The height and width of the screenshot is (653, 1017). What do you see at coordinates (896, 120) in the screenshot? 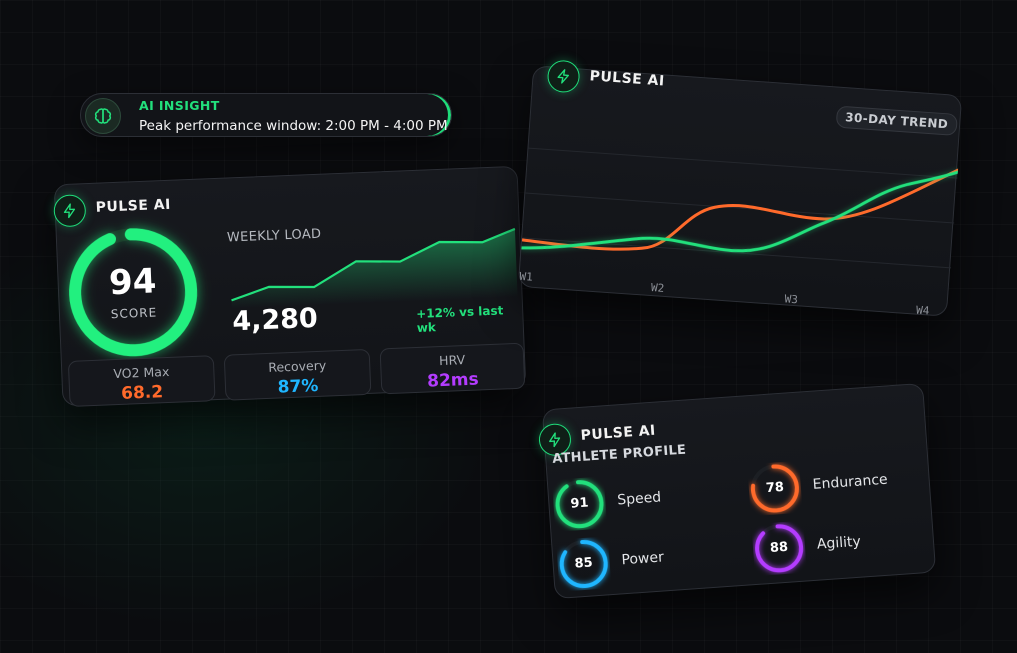
I see `trend-range-badge: 30-DAY TREND` at bounding box center [896, 120].